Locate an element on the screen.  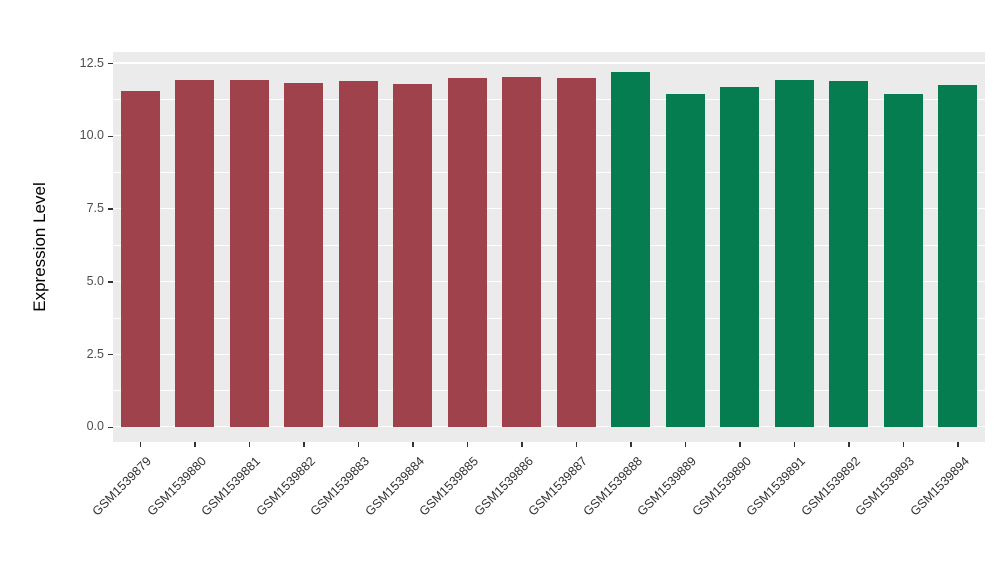
y-tick-label: 0.0 is located at coordinates (95, 426).